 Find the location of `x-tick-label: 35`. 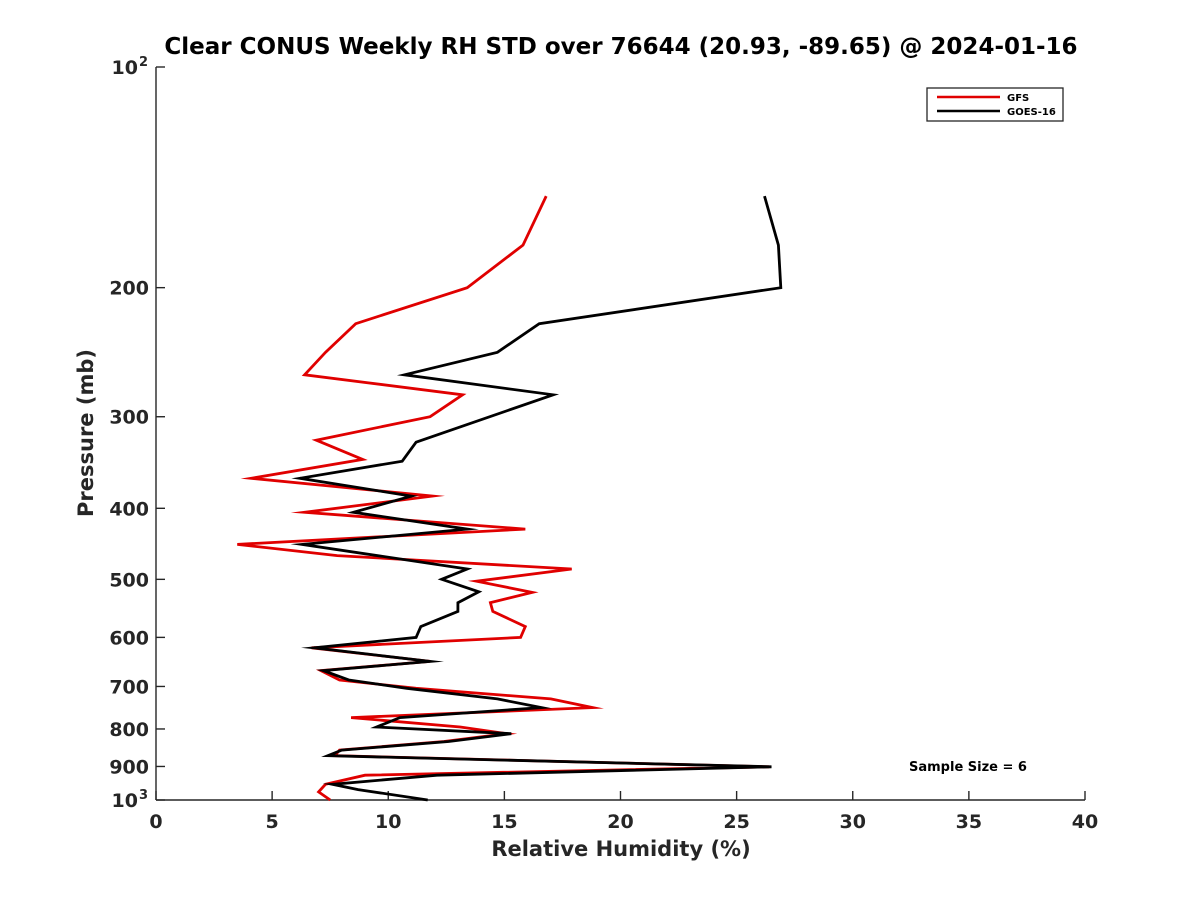

x-tick-label: 35 is located at coordinates (969, 822).